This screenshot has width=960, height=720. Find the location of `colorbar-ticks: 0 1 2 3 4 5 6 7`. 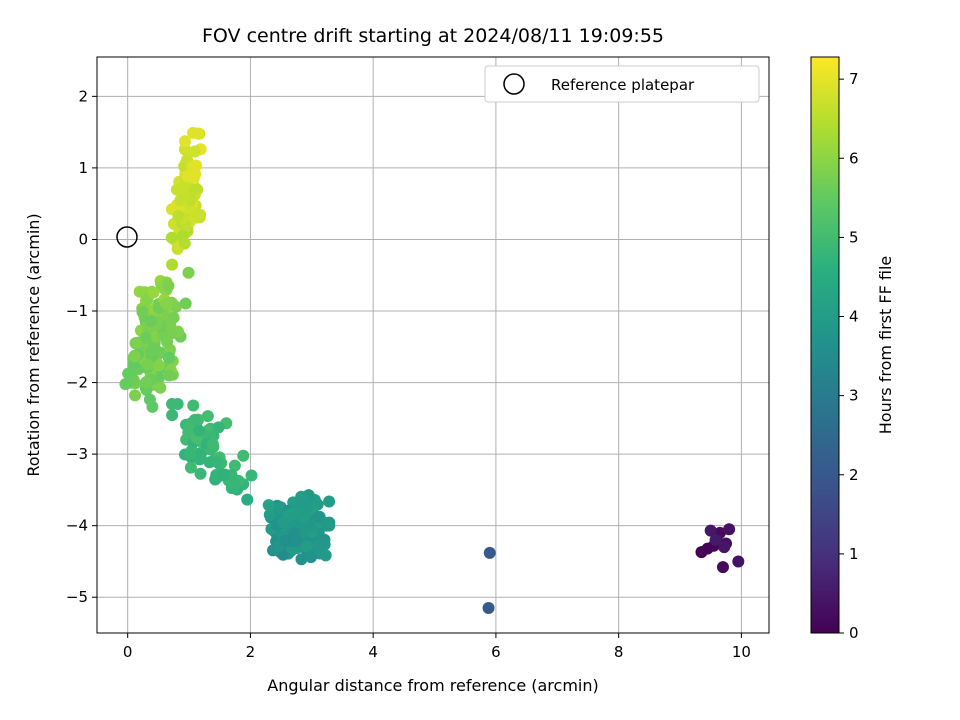

colorbar-ticks: 0 1 2 3 4 5 6 7 is located at coordinates (849, 356).